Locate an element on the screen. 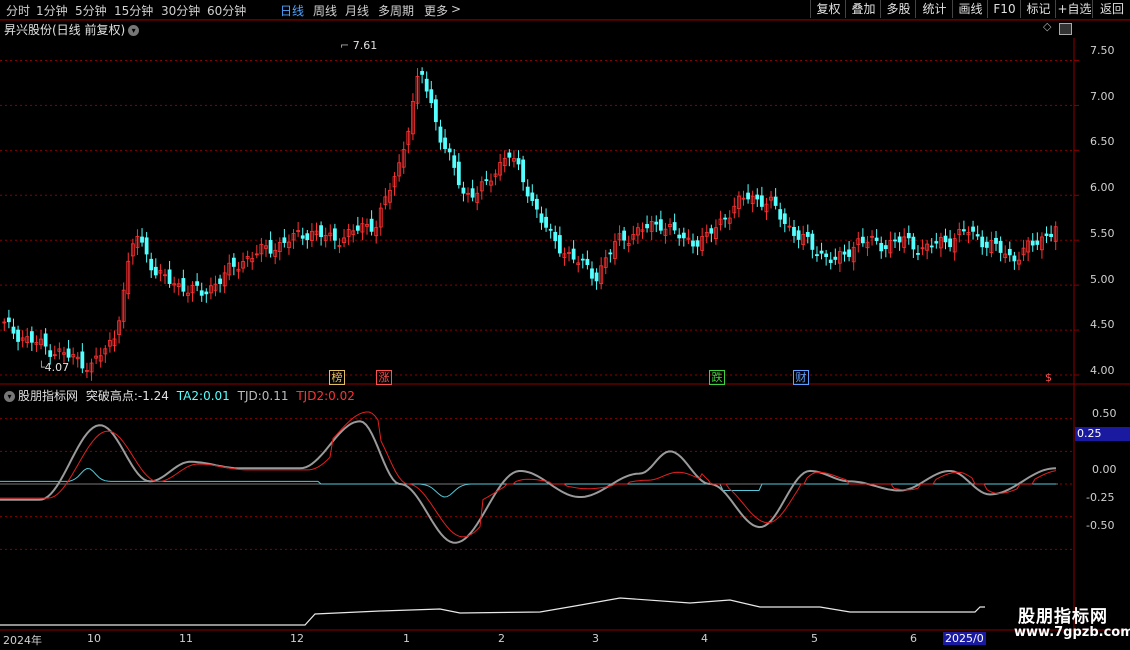 Image resolution: width=1130 pixels, height=650 pixels. x-label-current: 2025/0 is located at coordinates (964, 638).